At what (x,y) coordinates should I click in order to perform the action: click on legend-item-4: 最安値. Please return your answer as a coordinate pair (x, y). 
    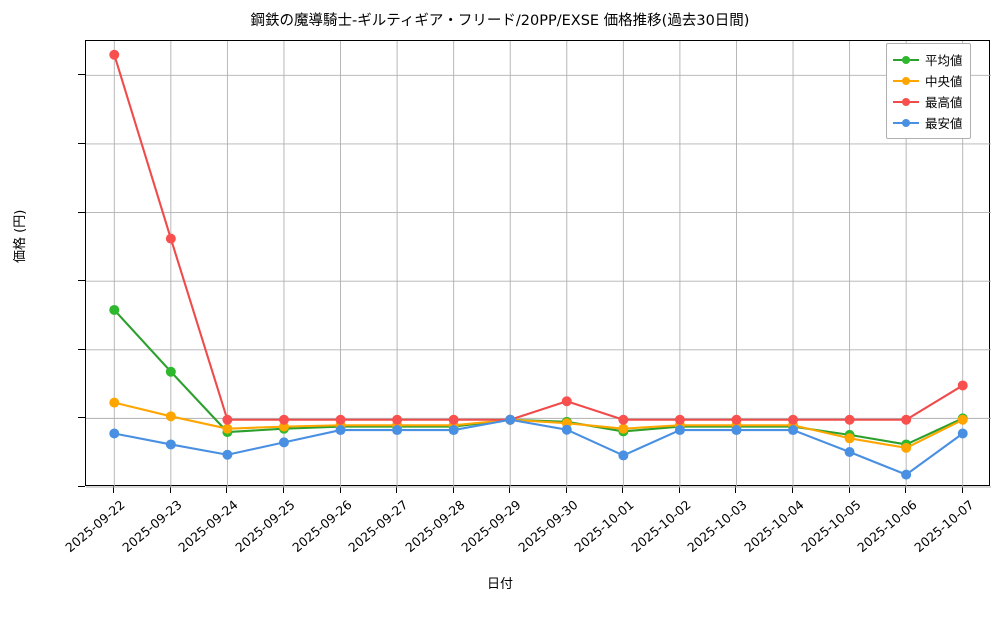
    Looking at the image, I should click on (928, 122).